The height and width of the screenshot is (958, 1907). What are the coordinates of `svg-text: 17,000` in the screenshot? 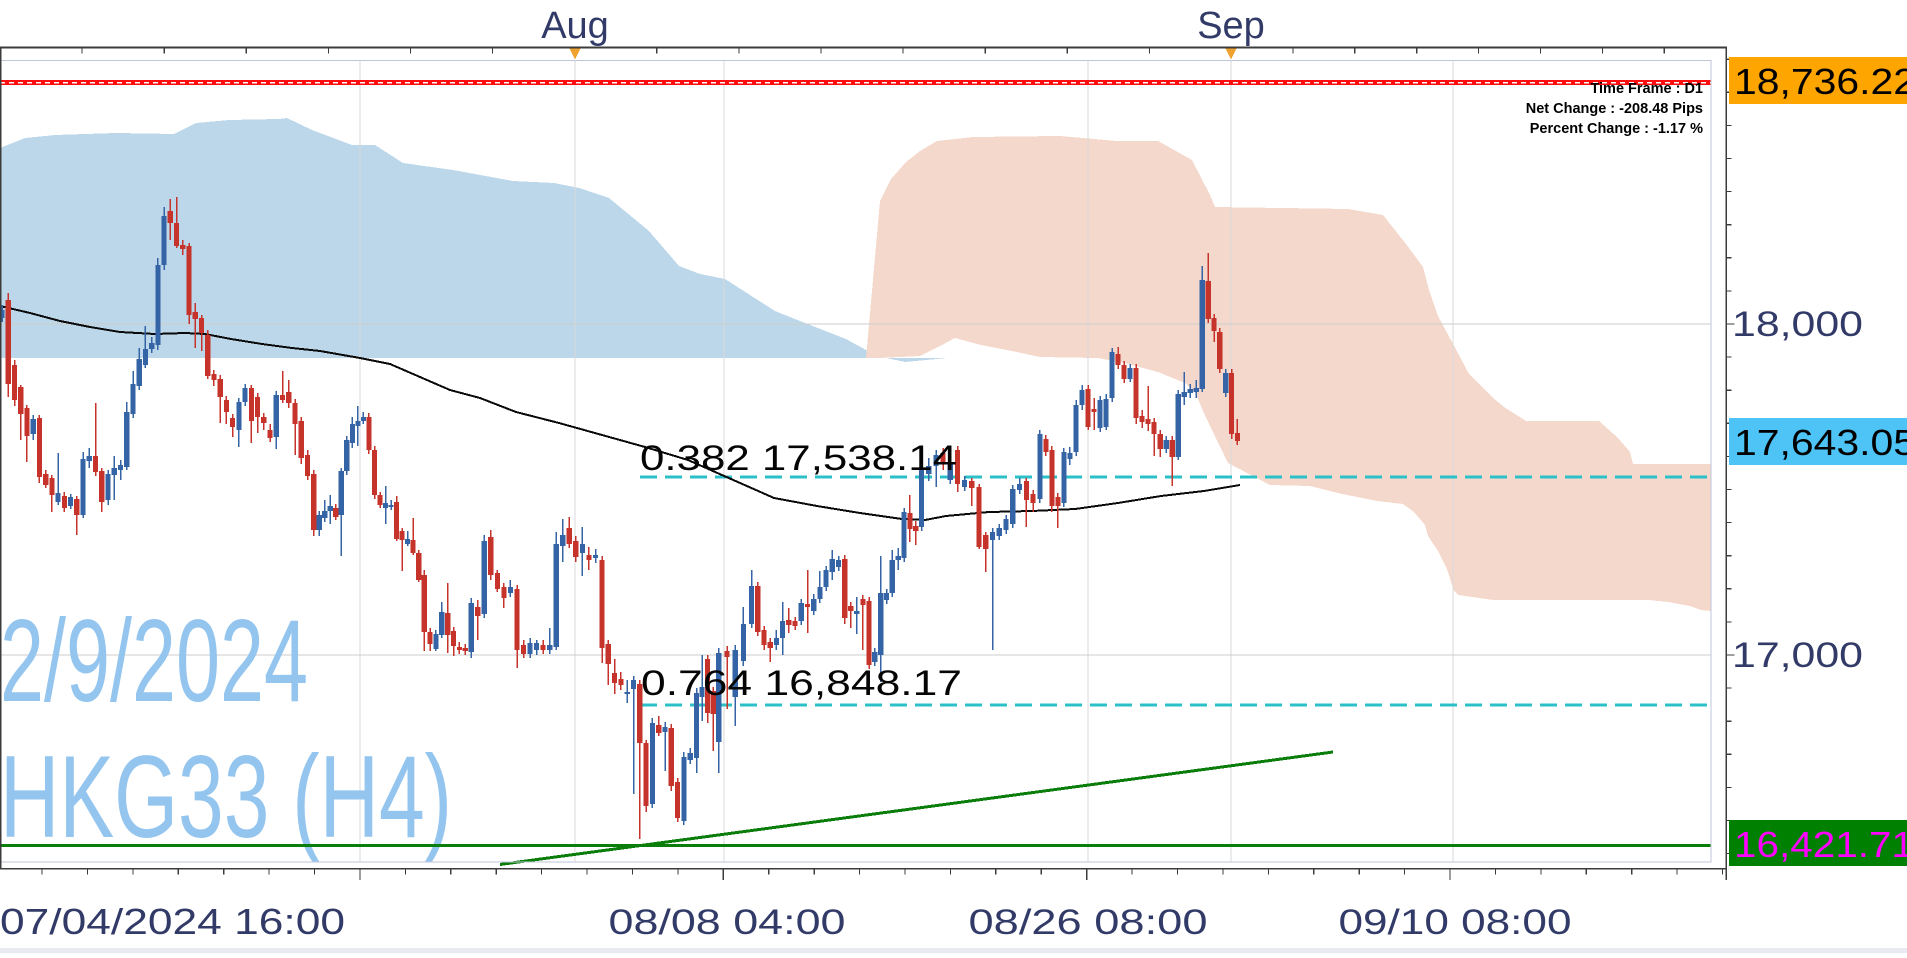 It's located at (1797, 655).